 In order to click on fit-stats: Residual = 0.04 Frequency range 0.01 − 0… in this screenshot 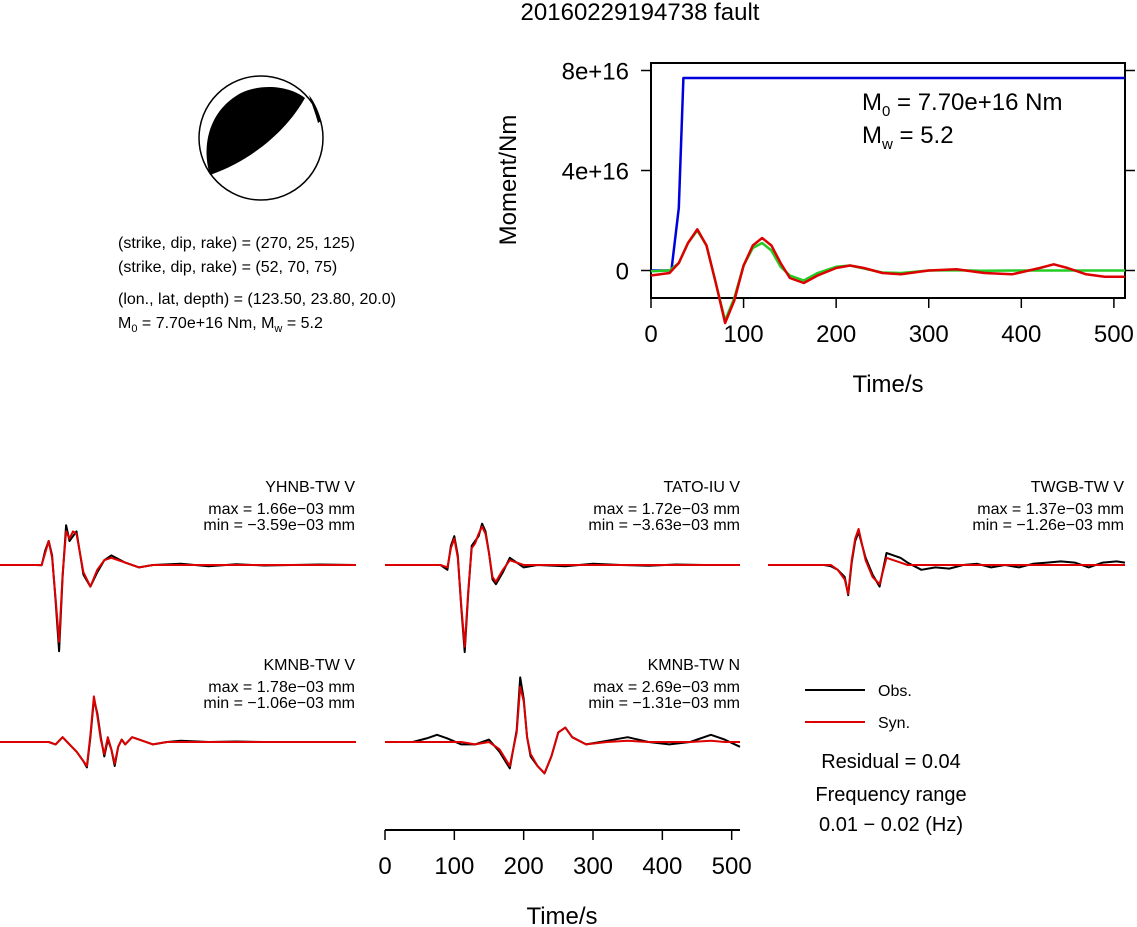, I will do `click(890, 793)`.